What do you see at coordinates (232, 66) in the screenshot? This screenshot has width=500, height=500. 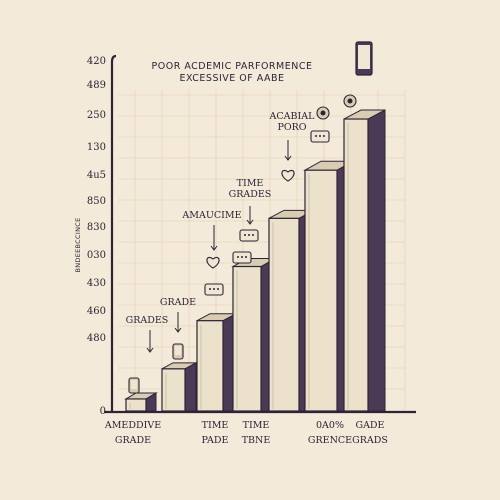 I see `chart-title: POOR ACDEMIC PARFORMENCE` at bounding box center [232, 66].